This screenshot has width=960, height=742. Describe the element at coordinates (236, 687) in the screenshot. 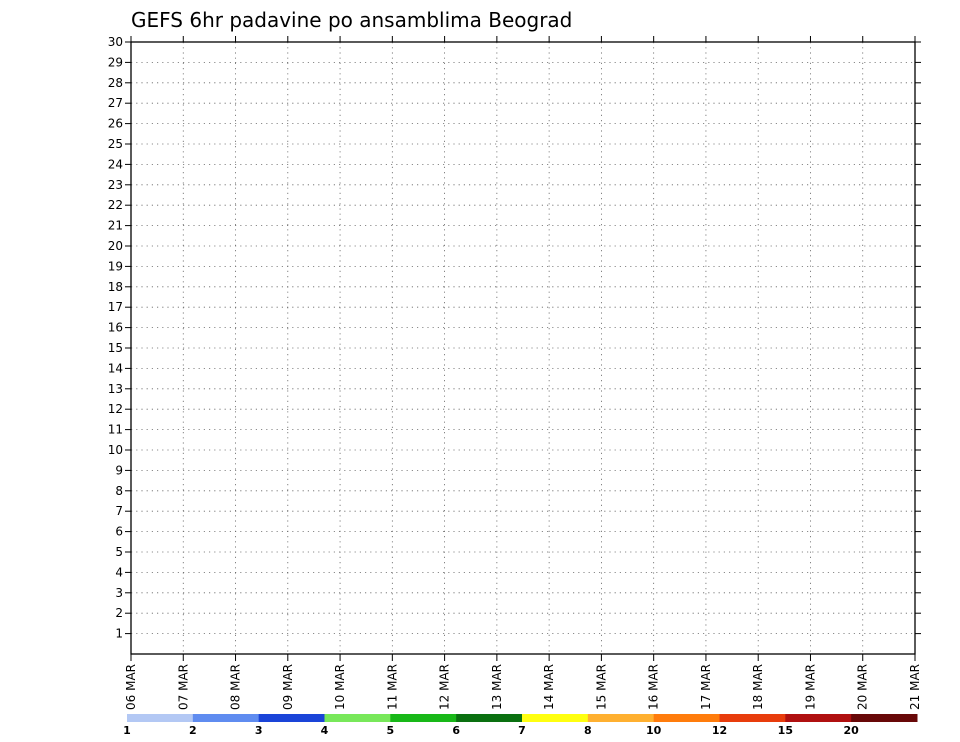

I see `x-tick-label: 08 MAR` at that location.